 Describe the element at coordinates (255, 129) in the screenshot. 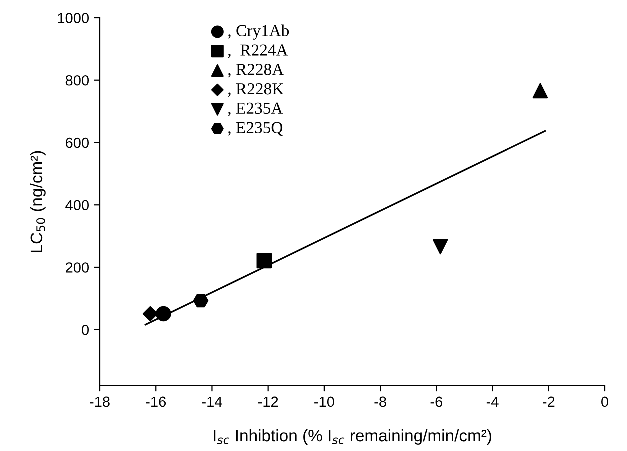

I see `legend-label: , E235Q` at that location.